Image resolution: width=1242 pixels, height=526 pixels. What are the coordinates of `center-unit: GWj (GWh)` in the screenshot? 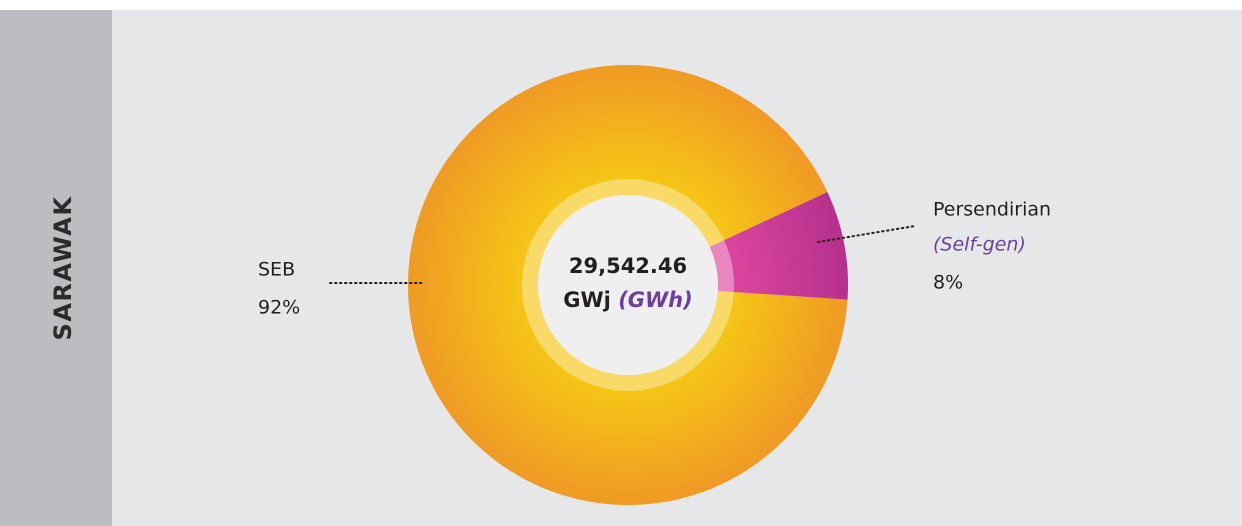 It's located at (627, 300).